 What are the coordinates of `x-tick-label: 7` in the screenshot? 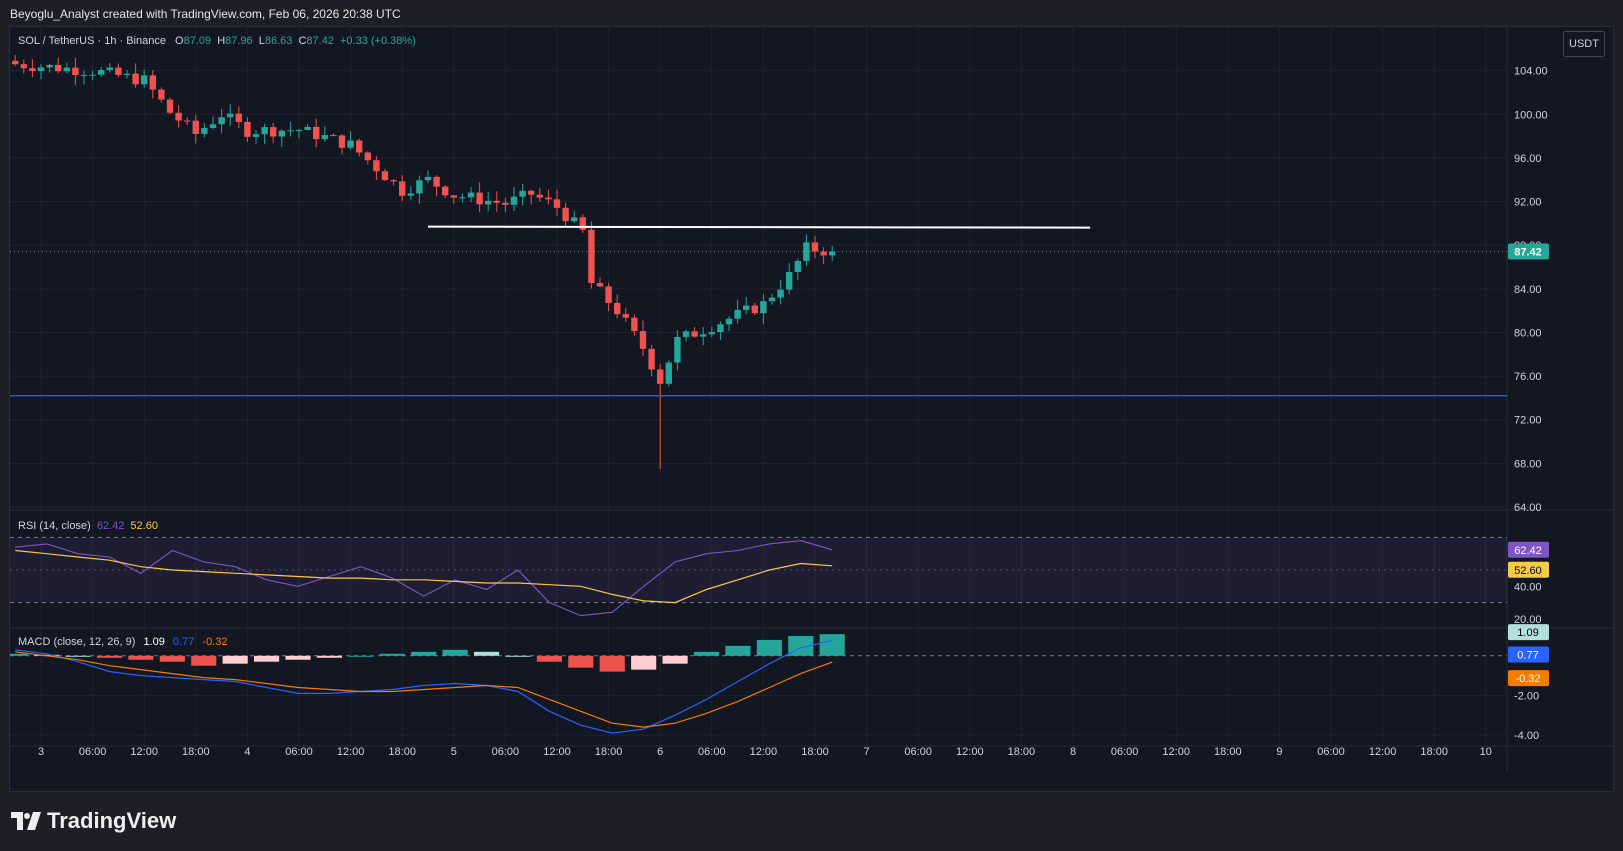 It's located at (867, 752).